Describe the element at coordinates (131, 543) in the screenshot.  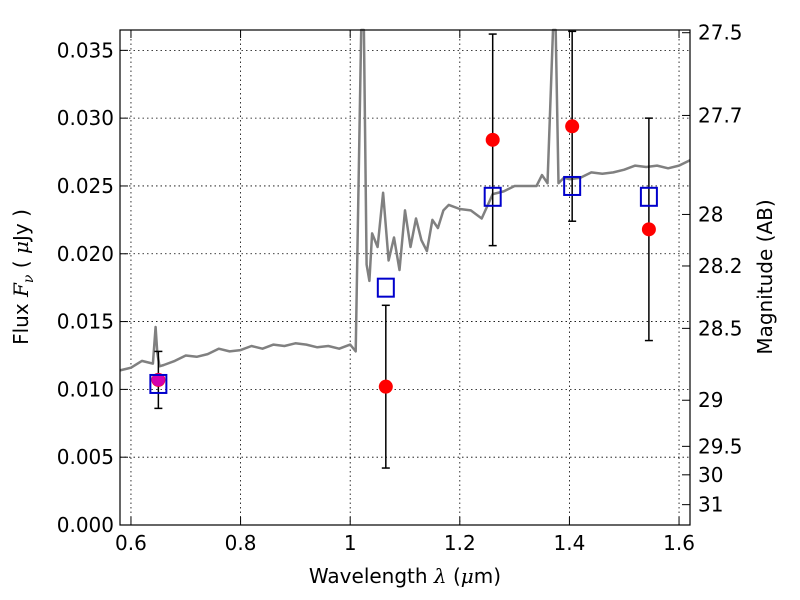
I see `x-tick-label: 0.6` at that location.